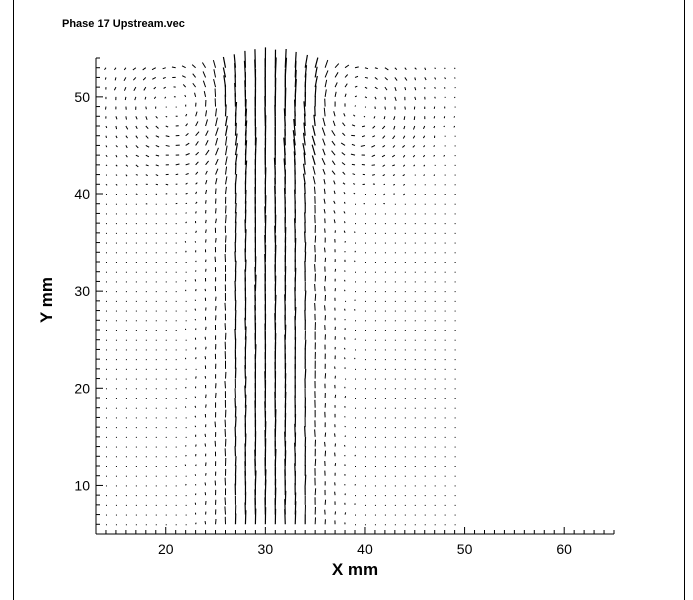 This screenshot has height=600, width=693. Describe the element at coordinates (123, 24) in the screenshot. I see `chart-title: Phase 17 Upstream.vec` at that location.